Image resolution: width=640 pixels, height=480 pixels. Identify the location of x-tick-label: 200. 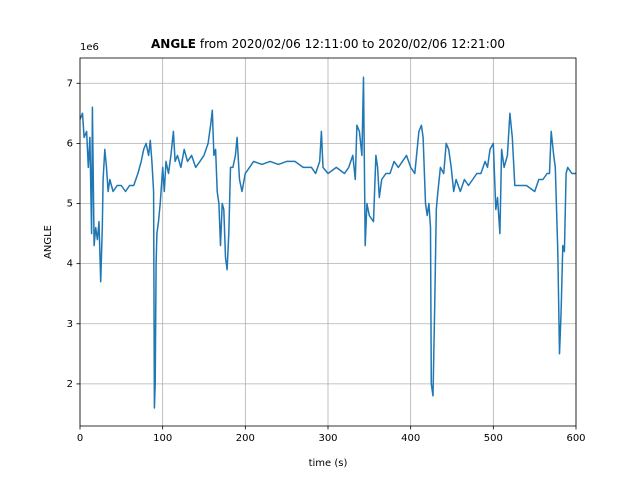
(245, 438).